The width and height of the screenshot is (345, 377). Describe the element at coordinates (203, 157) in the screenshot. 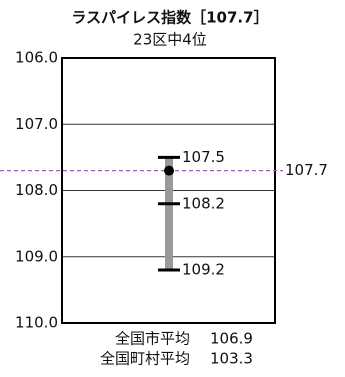

I see `range-label: 107.5` at that location.